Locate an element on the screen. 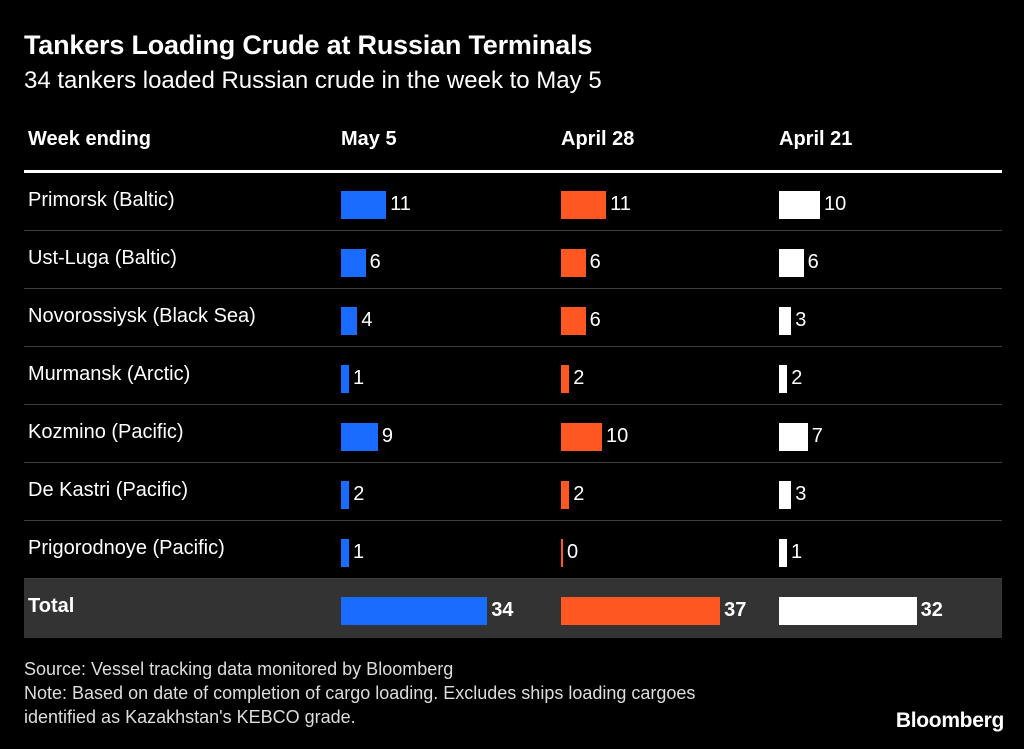 This screenshot has height=749, width=1024. data-label: 34 is located at coordinates (502, 610).